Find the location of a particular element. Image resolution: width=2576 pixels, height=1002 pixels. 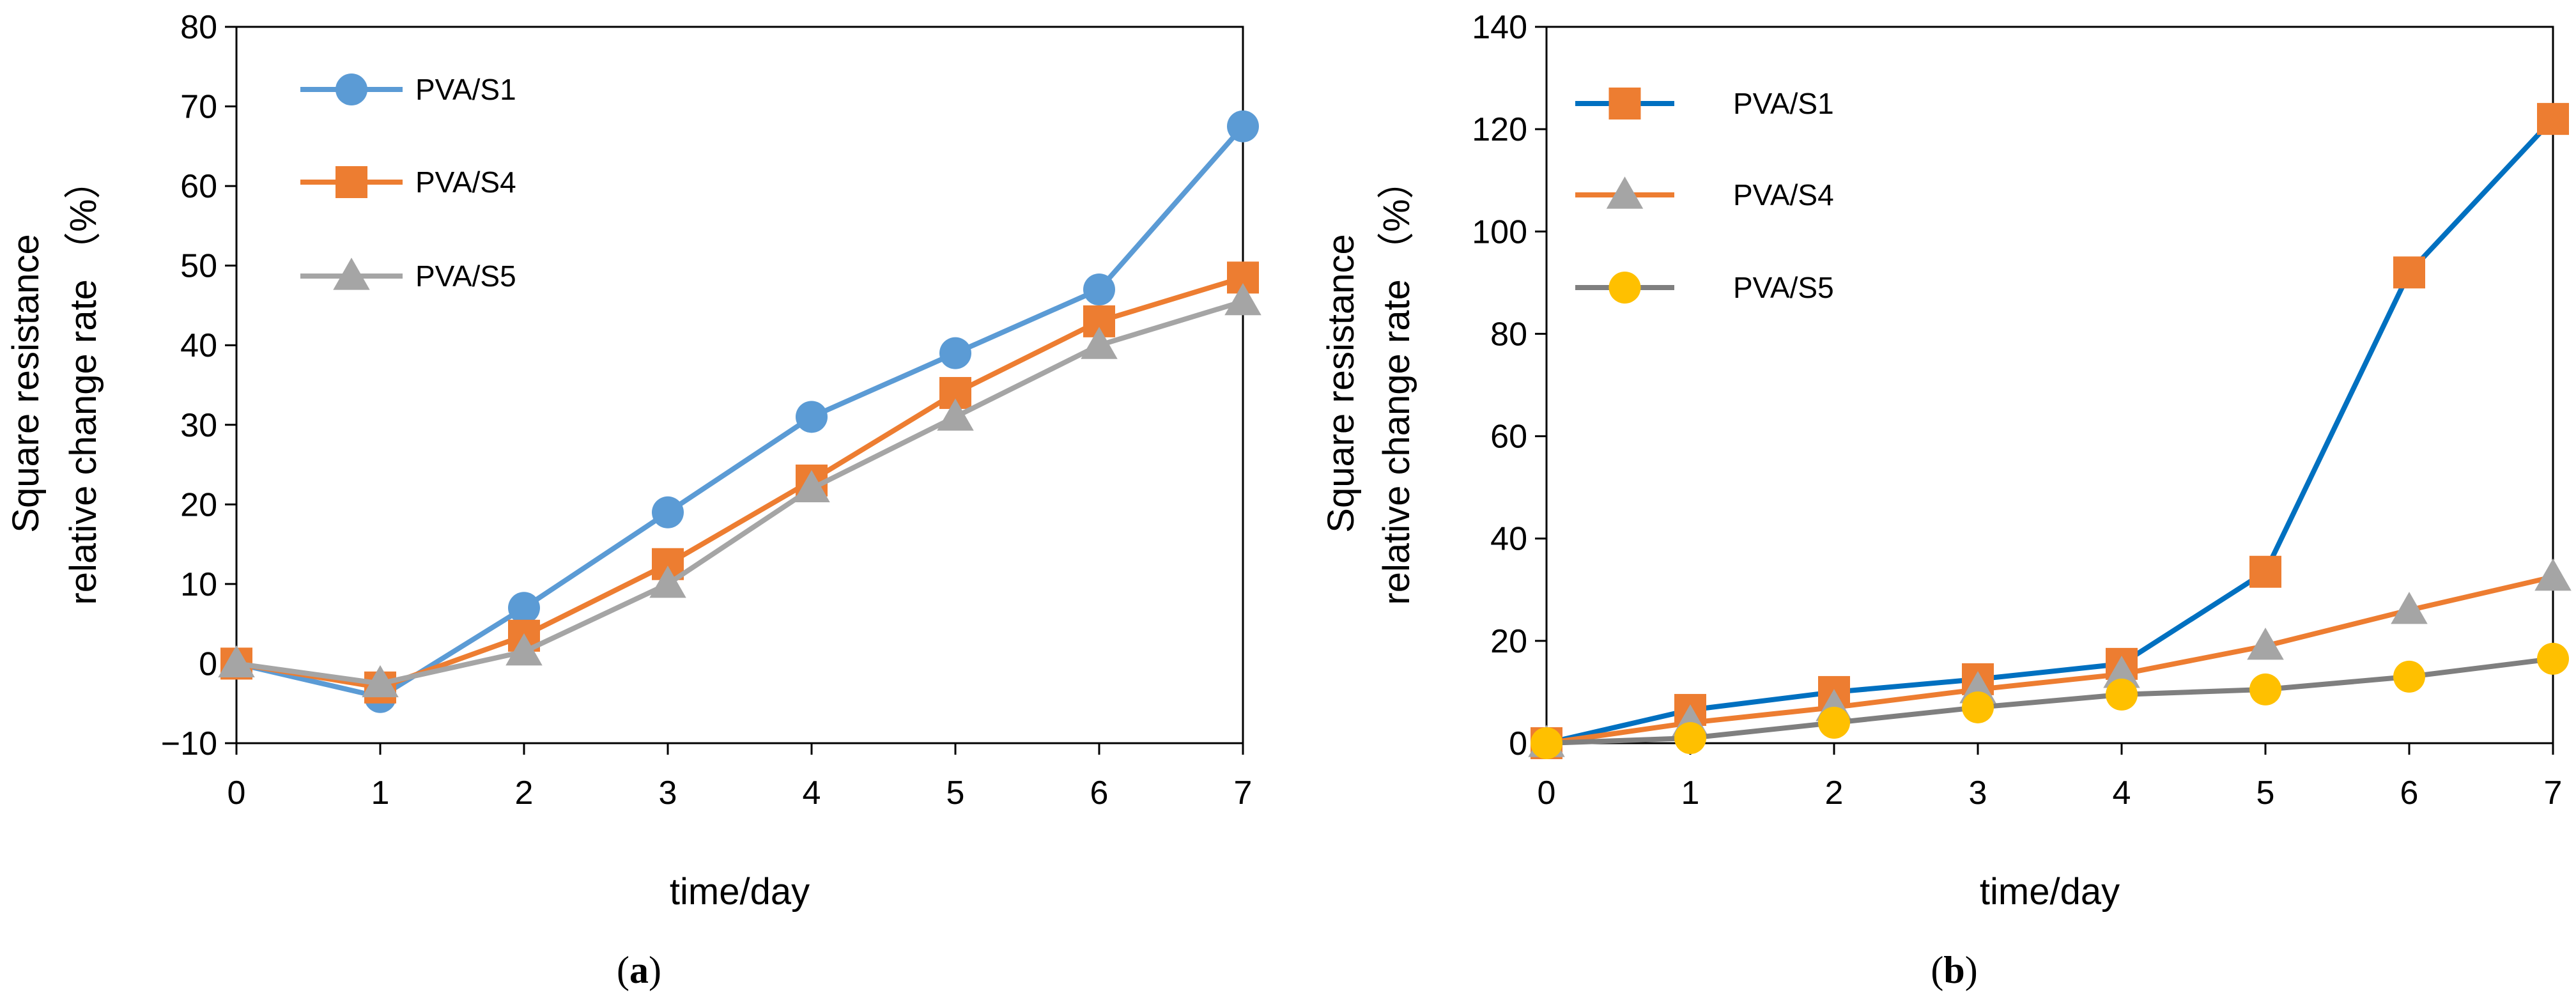

x-tick-label: 7 is located at coordinates (2553, 794).